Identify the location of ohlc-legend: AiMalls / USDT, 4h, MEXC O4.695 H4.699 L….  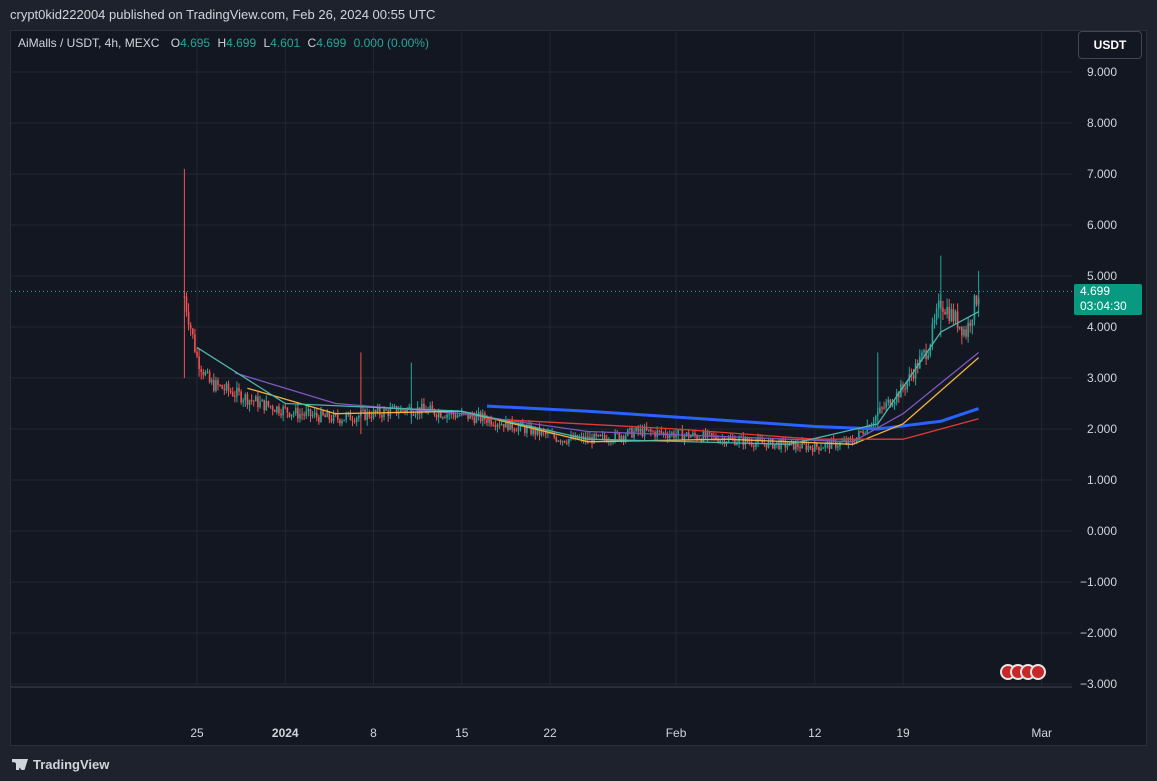
(223, 43).